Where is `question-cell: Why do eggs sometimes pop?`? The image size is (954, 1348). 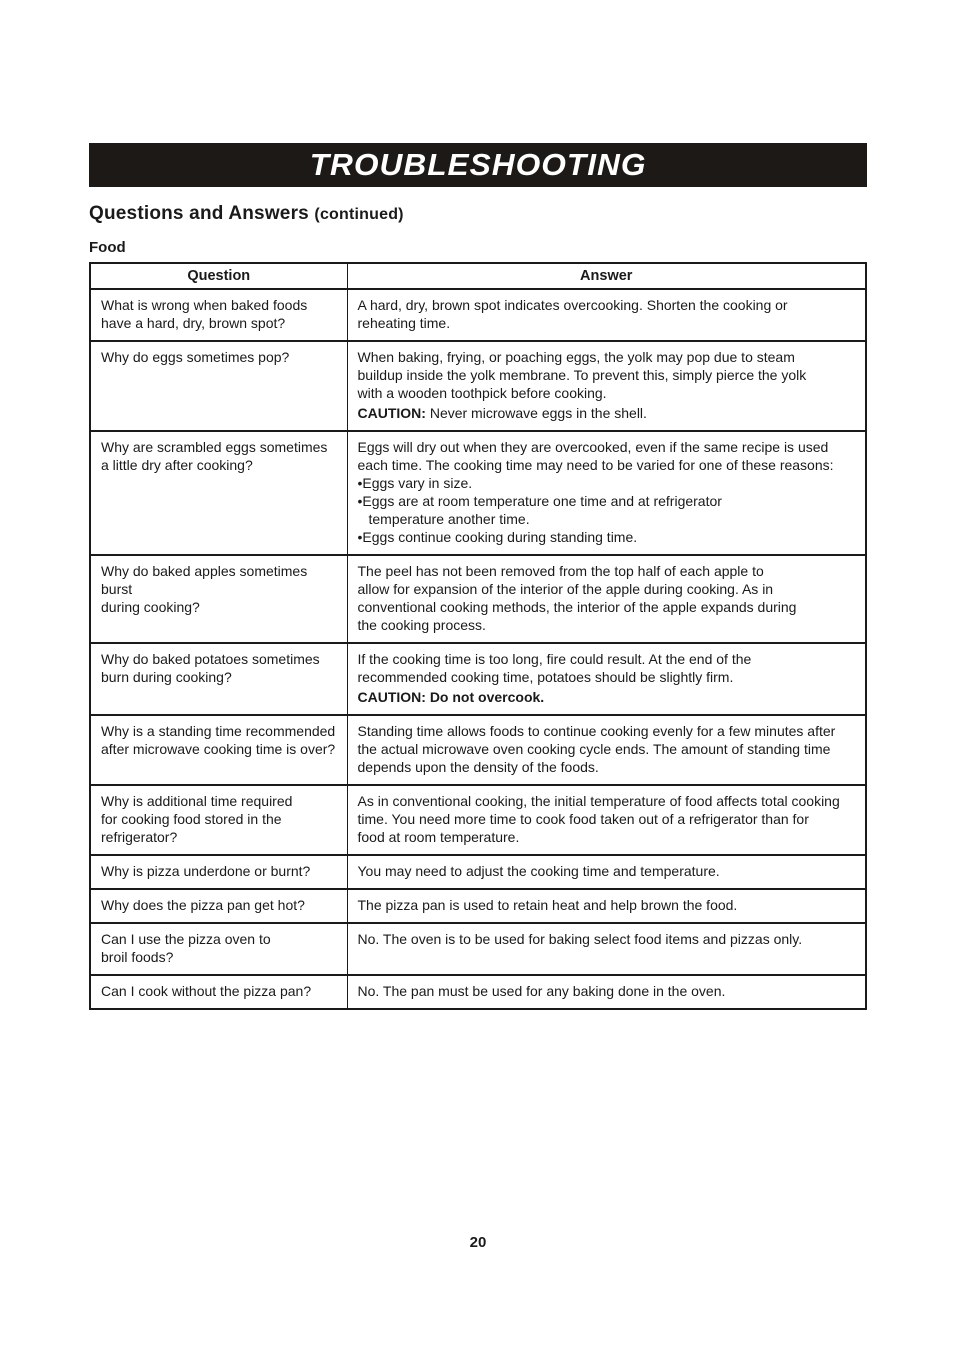 question-cell: Why do eggs sometimes pop? is located at coordinates (218, 386).